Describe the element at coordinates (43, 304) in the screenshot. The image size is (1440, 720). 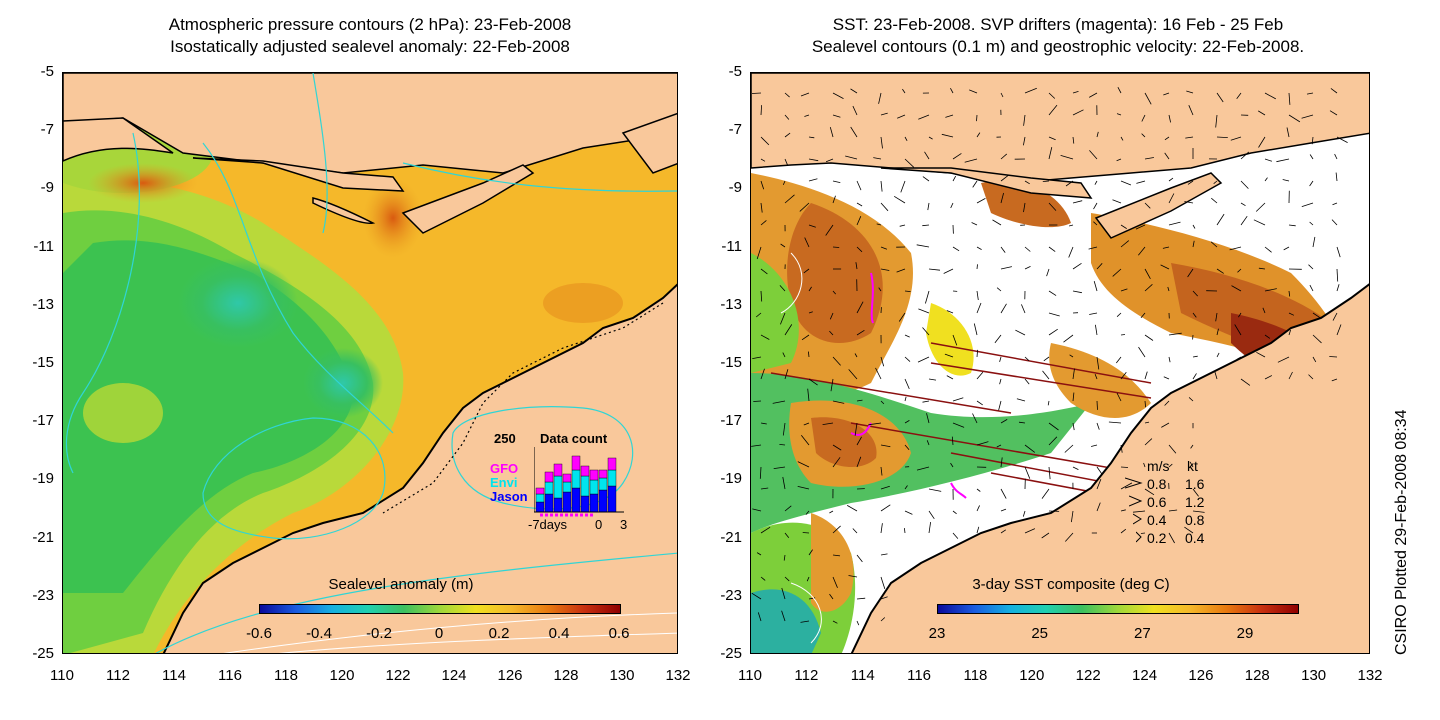
I see `left-y-tick-4: -13` at that location.